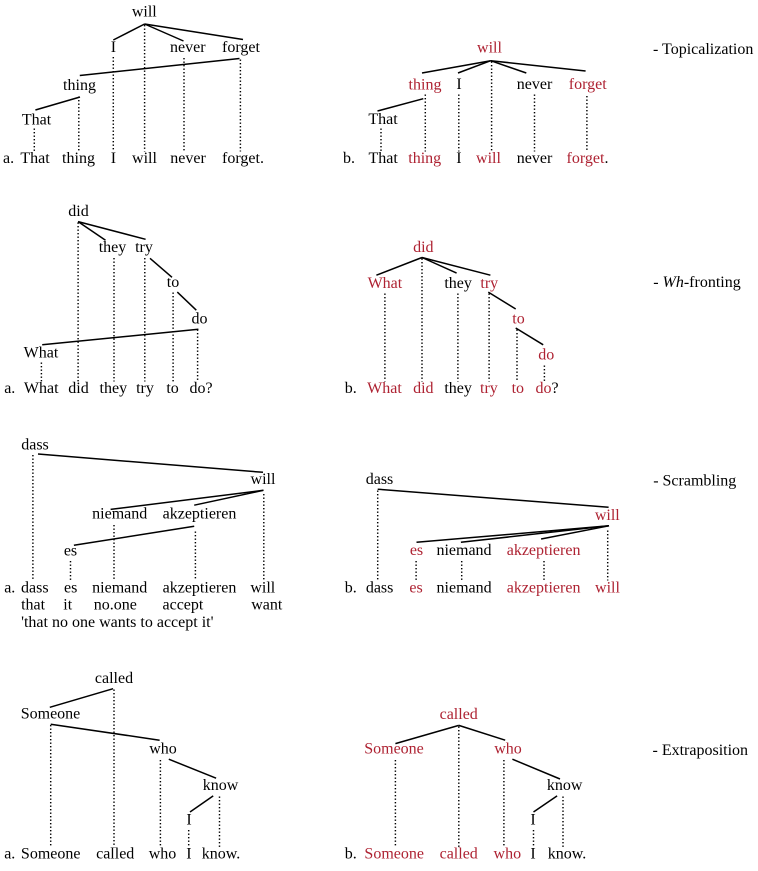  I want to click on svg-text: - Scrambling, so click(694, 481).